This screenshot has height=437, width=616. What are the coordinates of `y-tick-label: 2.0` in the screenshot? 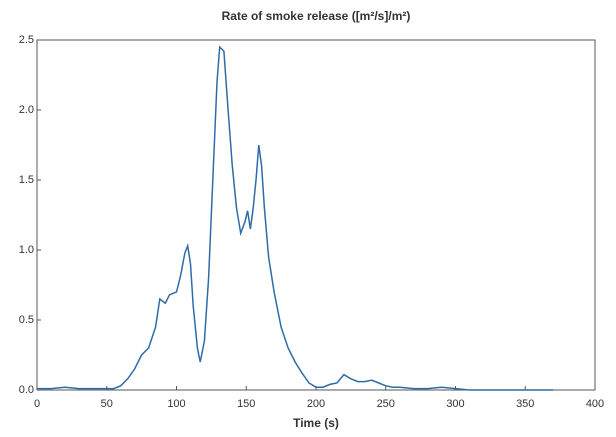 It's located at (26, 110).